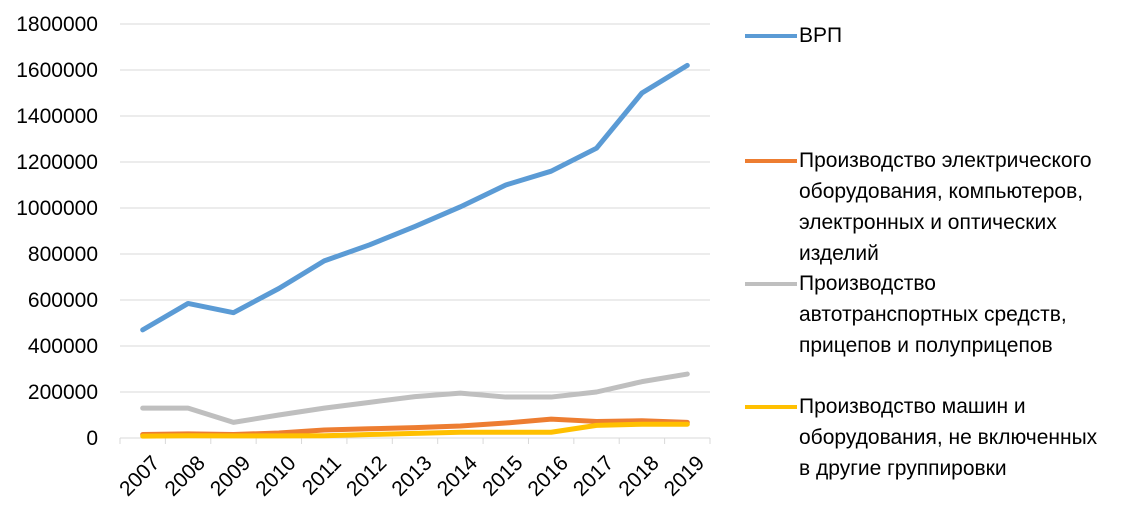 This screenshot has height=505, width=1133. Describe the element at coordinates (63, 392) in the screenshot. I see `y-tick-label: 200000` at that location.